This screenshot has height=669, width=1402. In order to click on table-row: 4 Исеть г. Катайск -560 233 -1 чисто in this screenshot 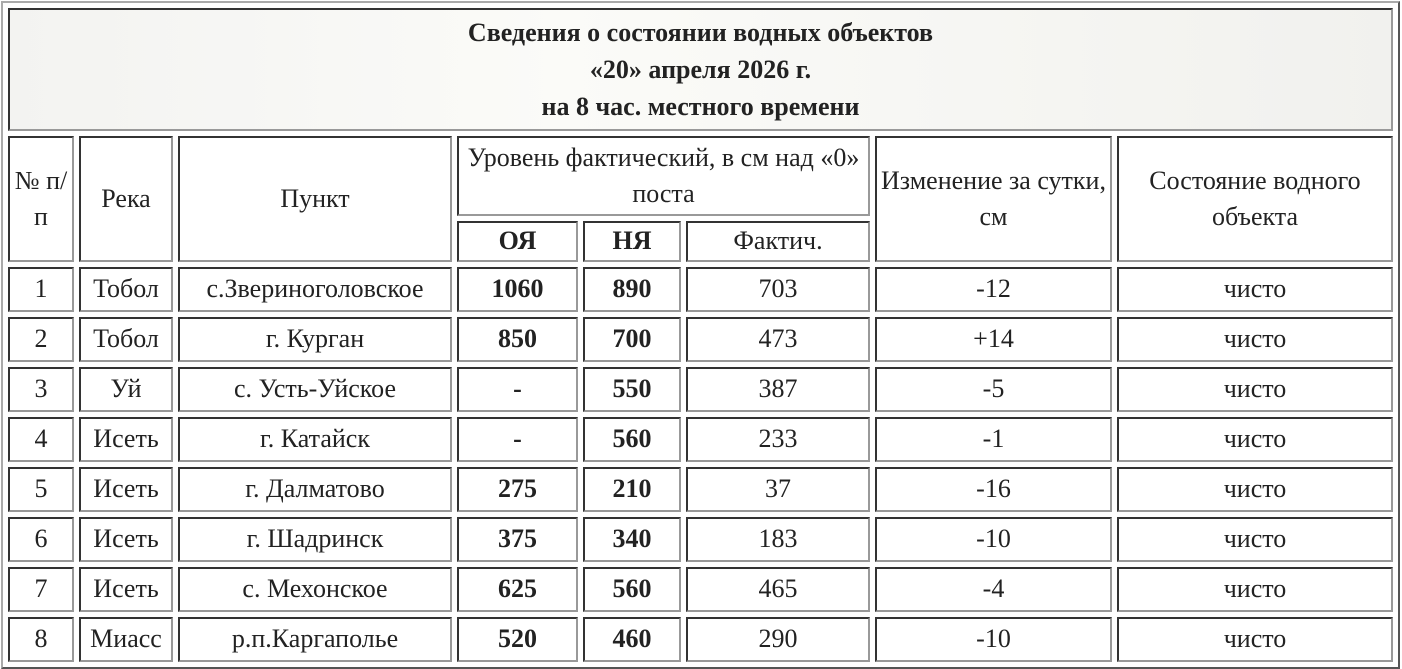, I will do `click(700, 439)`.